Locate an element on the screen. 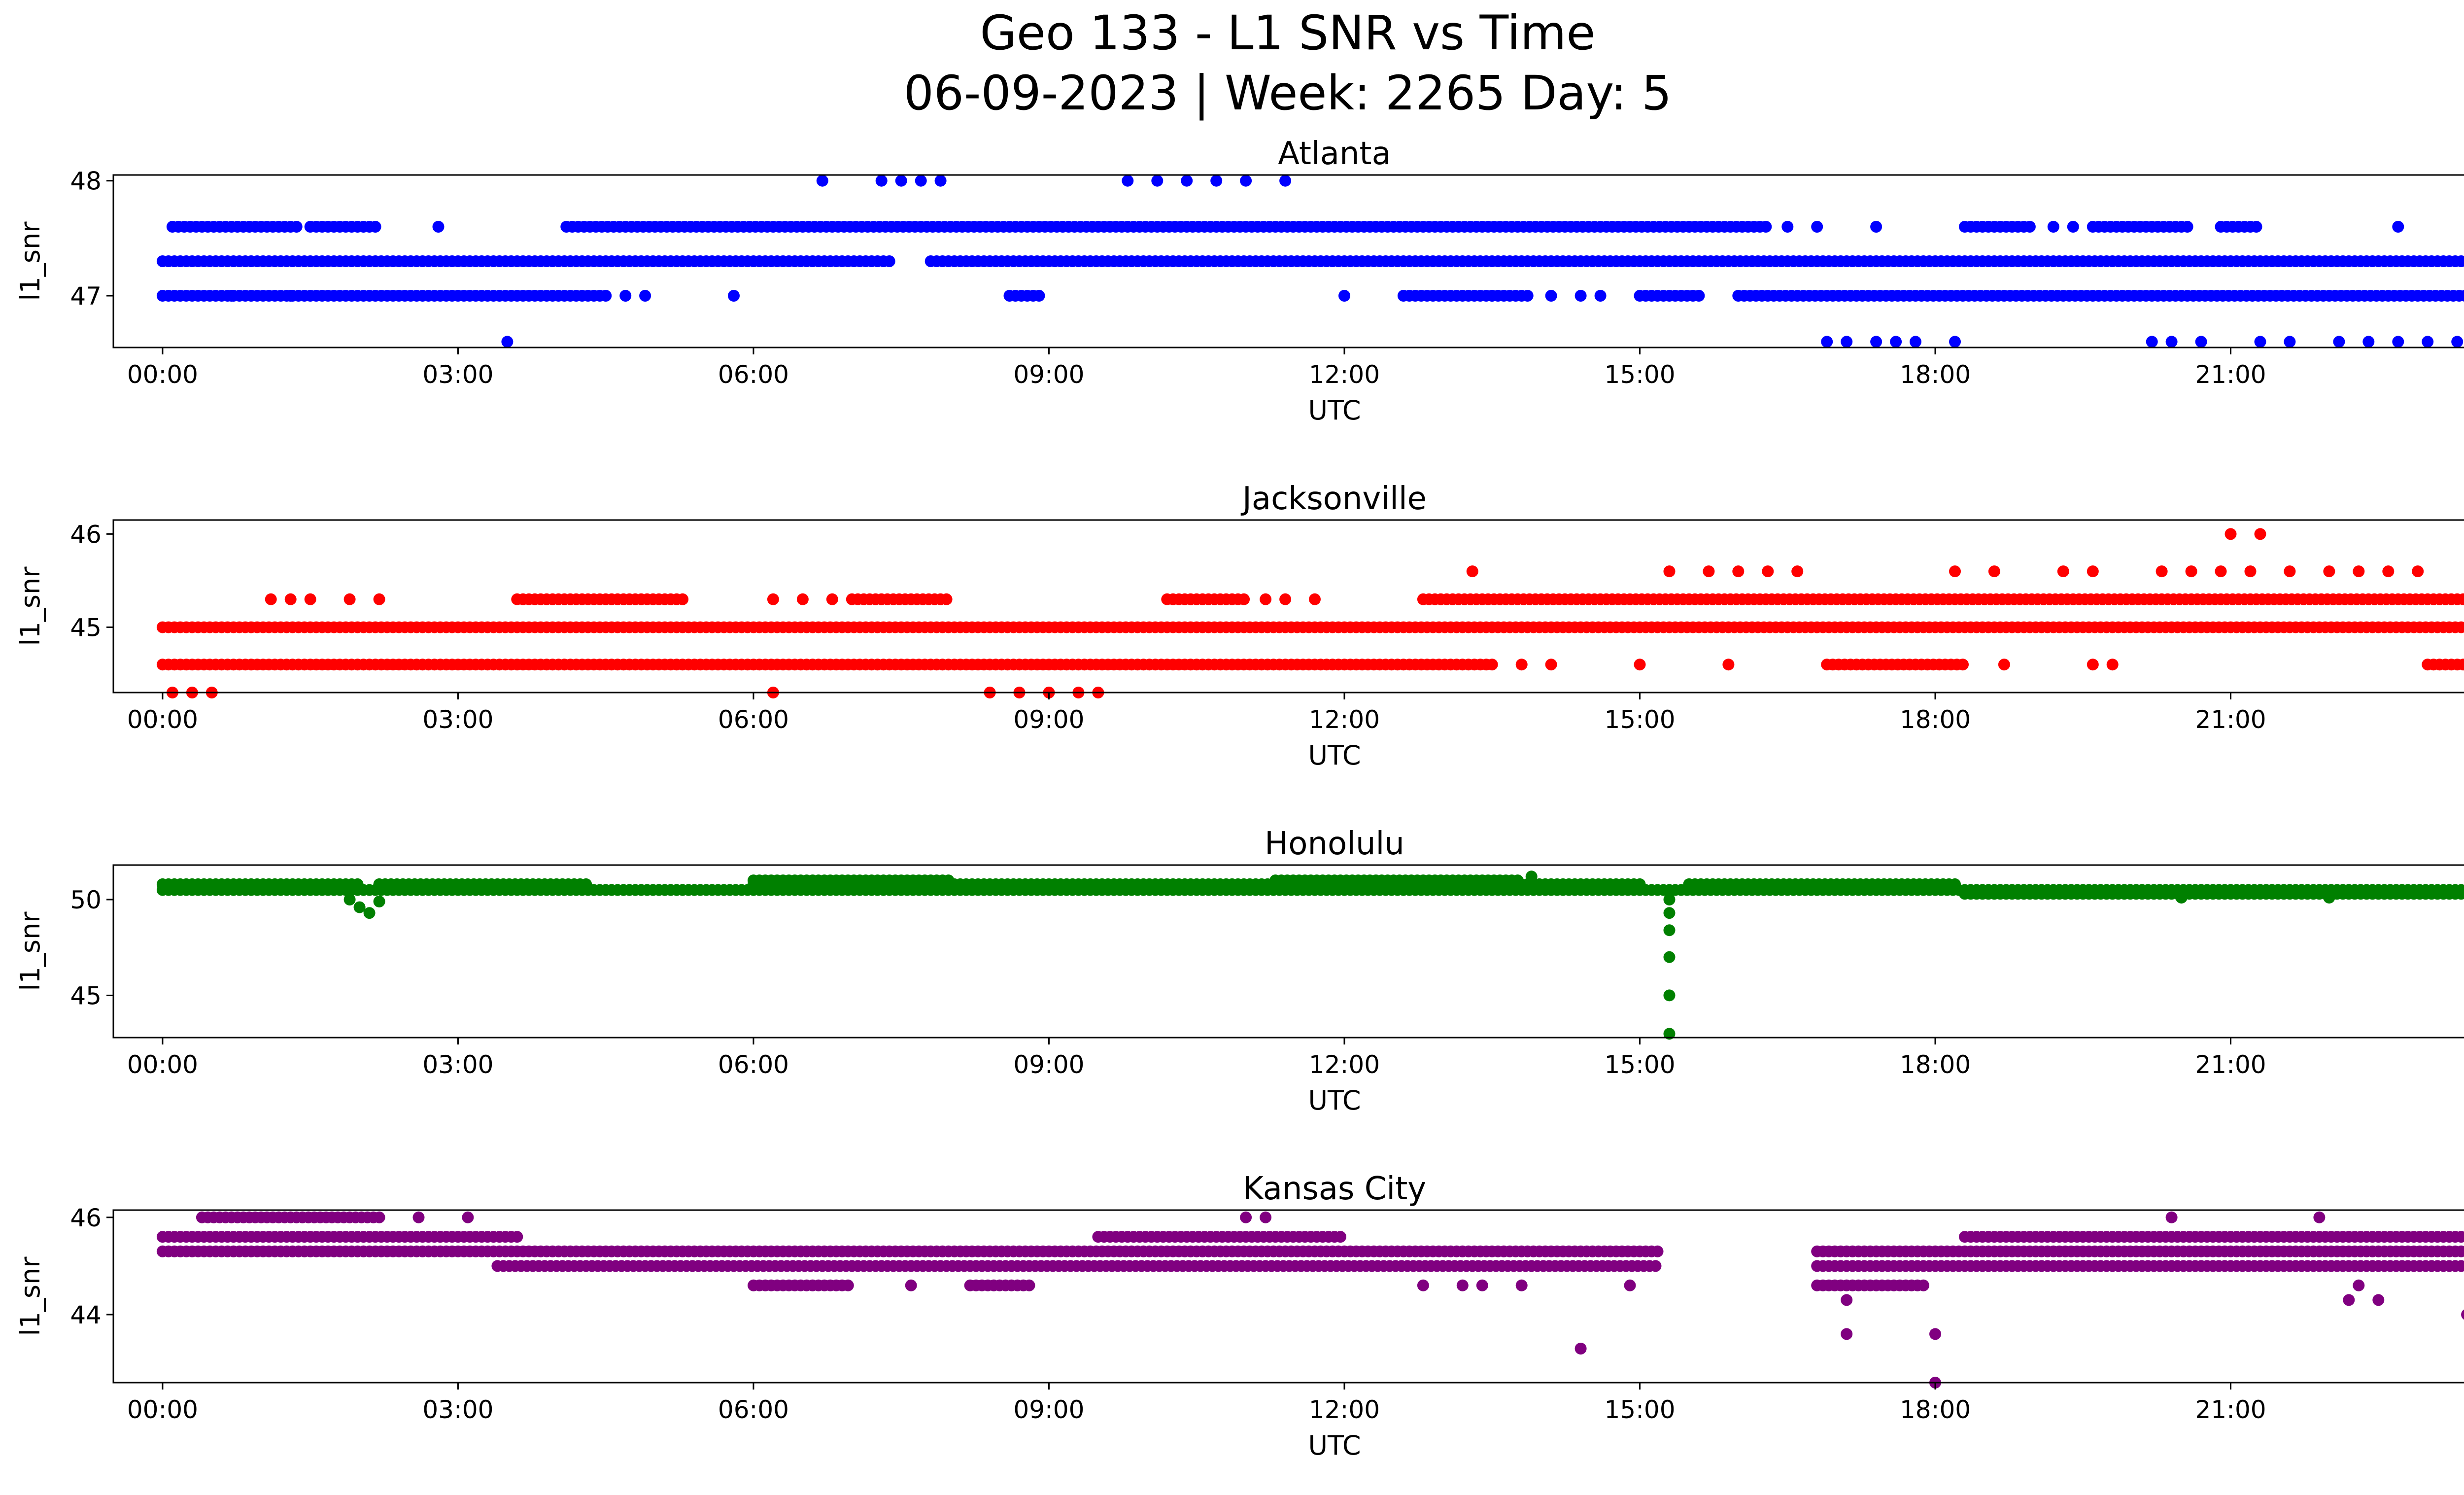  y-axis: 45 50 l1_snr is located at coordinates (64, 948).